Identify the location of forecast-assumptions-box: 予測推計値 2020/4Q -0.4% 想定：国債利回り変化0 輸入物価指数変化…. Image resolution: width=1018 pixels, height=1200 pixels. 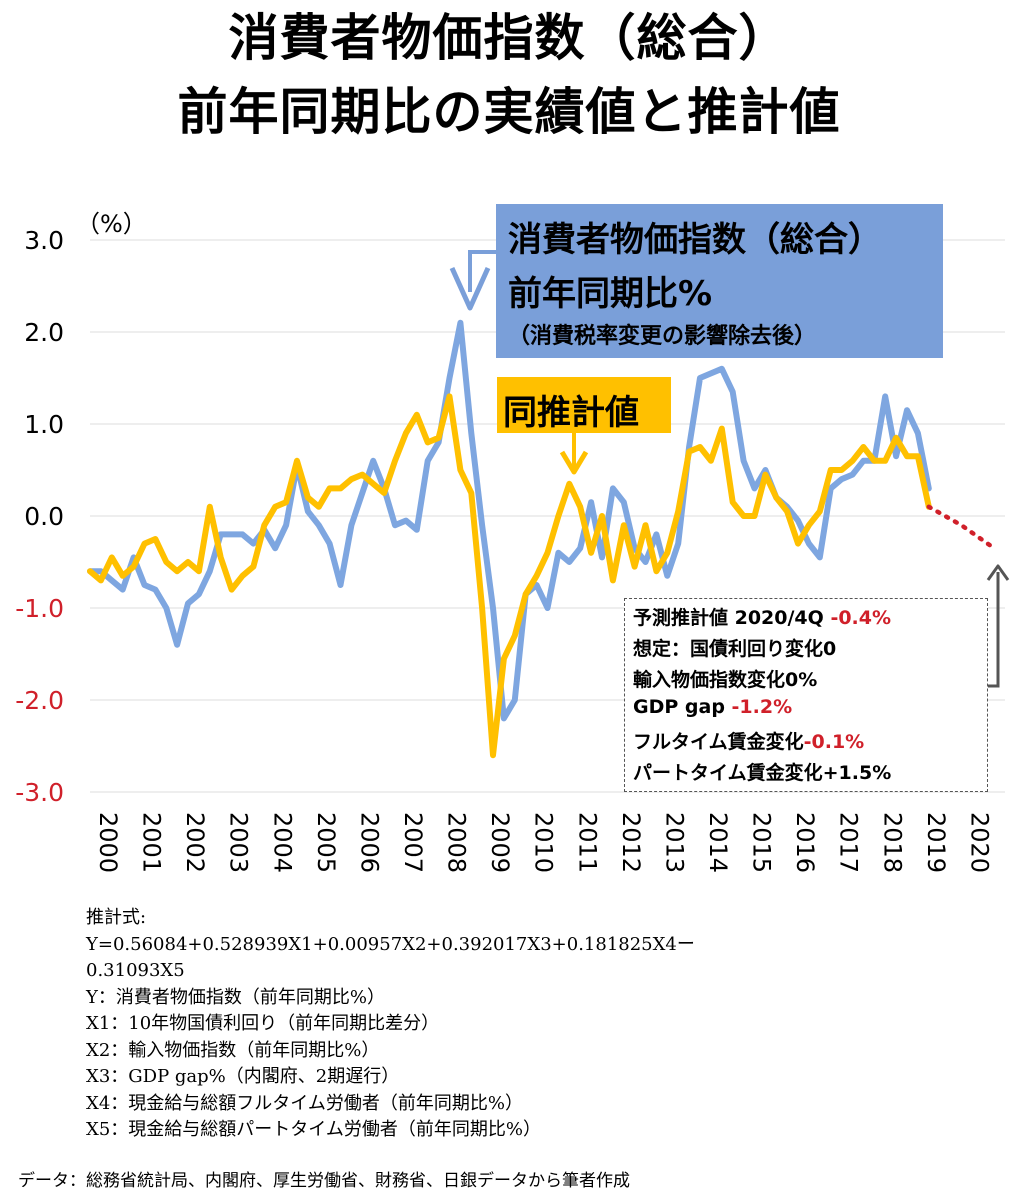
(806, 695).